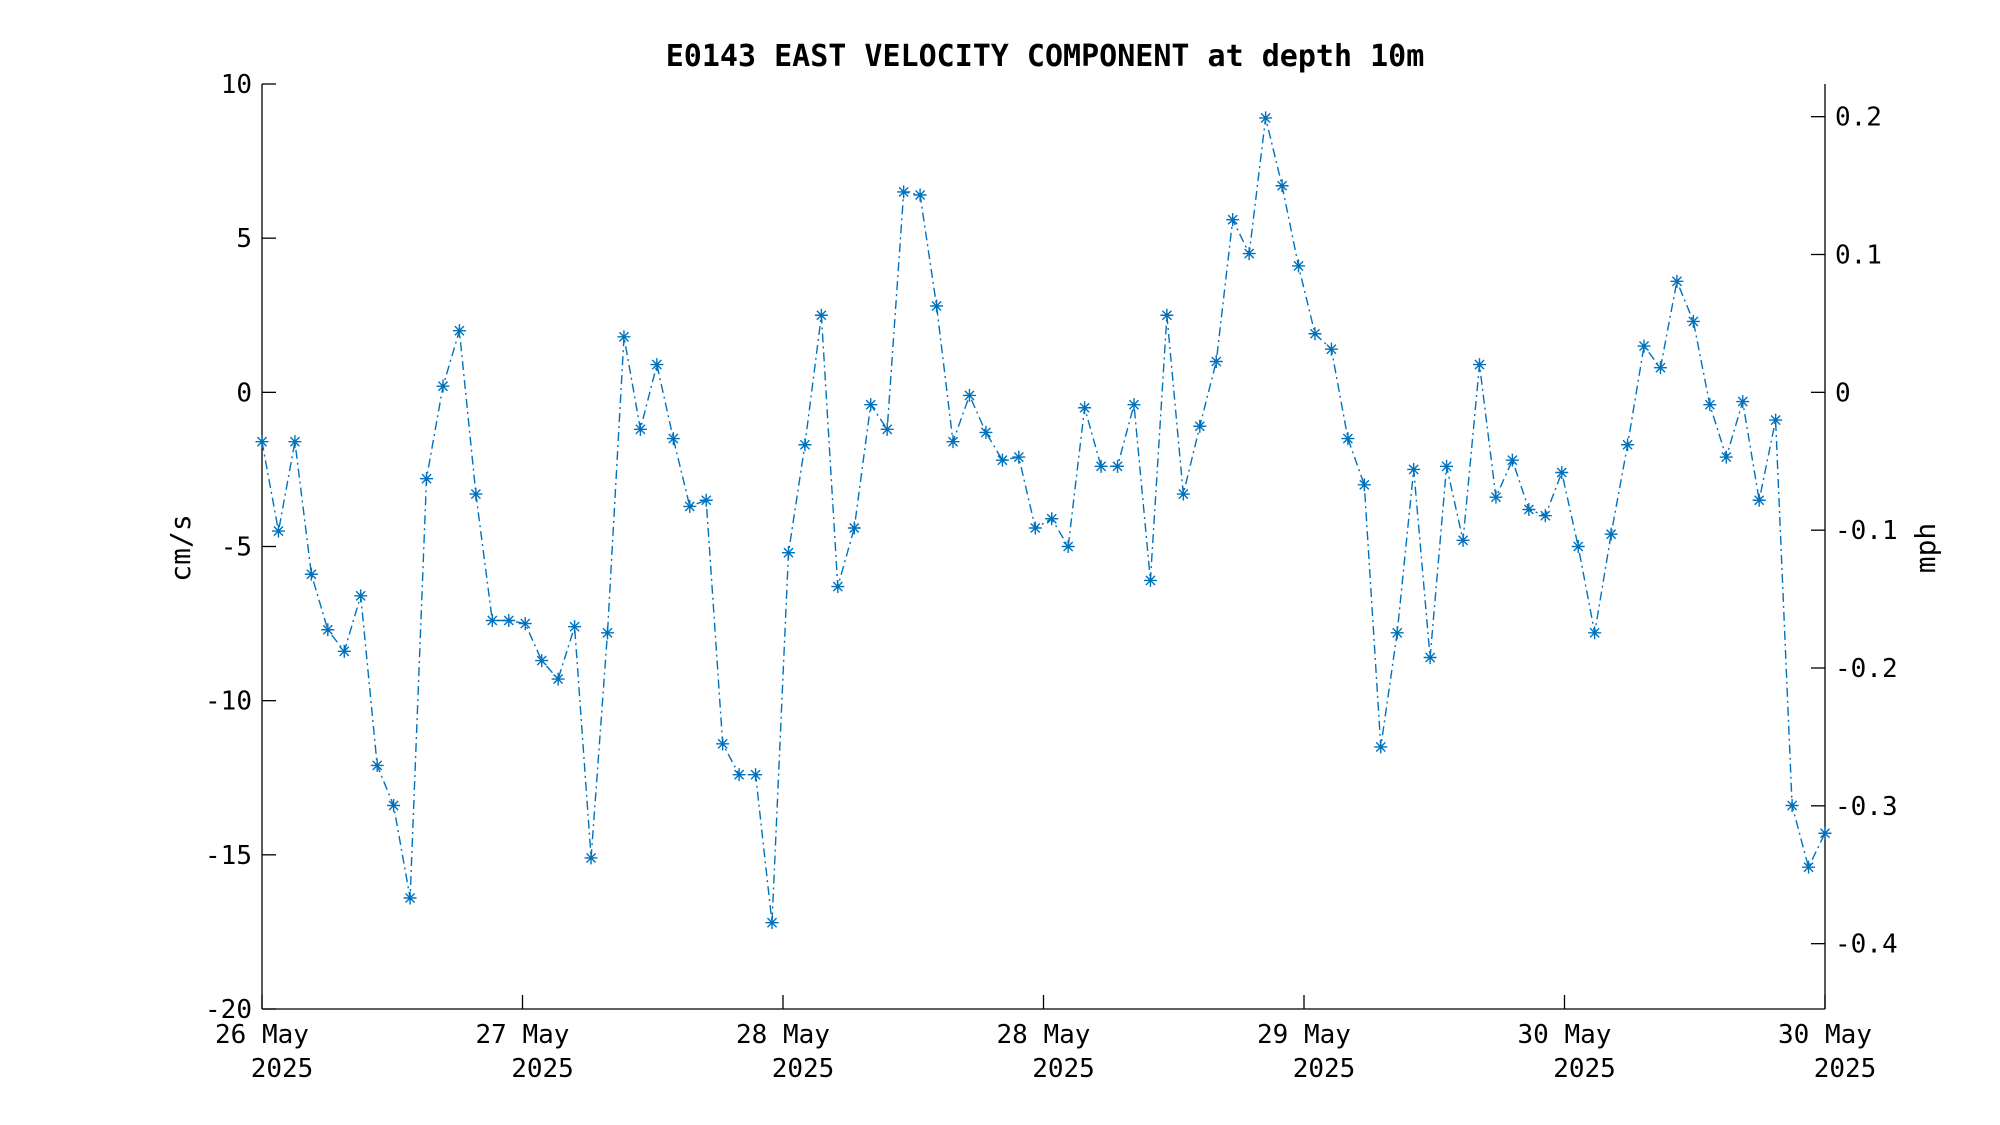  Describe the element at coordinates (523, 1035) in the screenshot. I see `x-tick-label-day: 27 May` at that location.